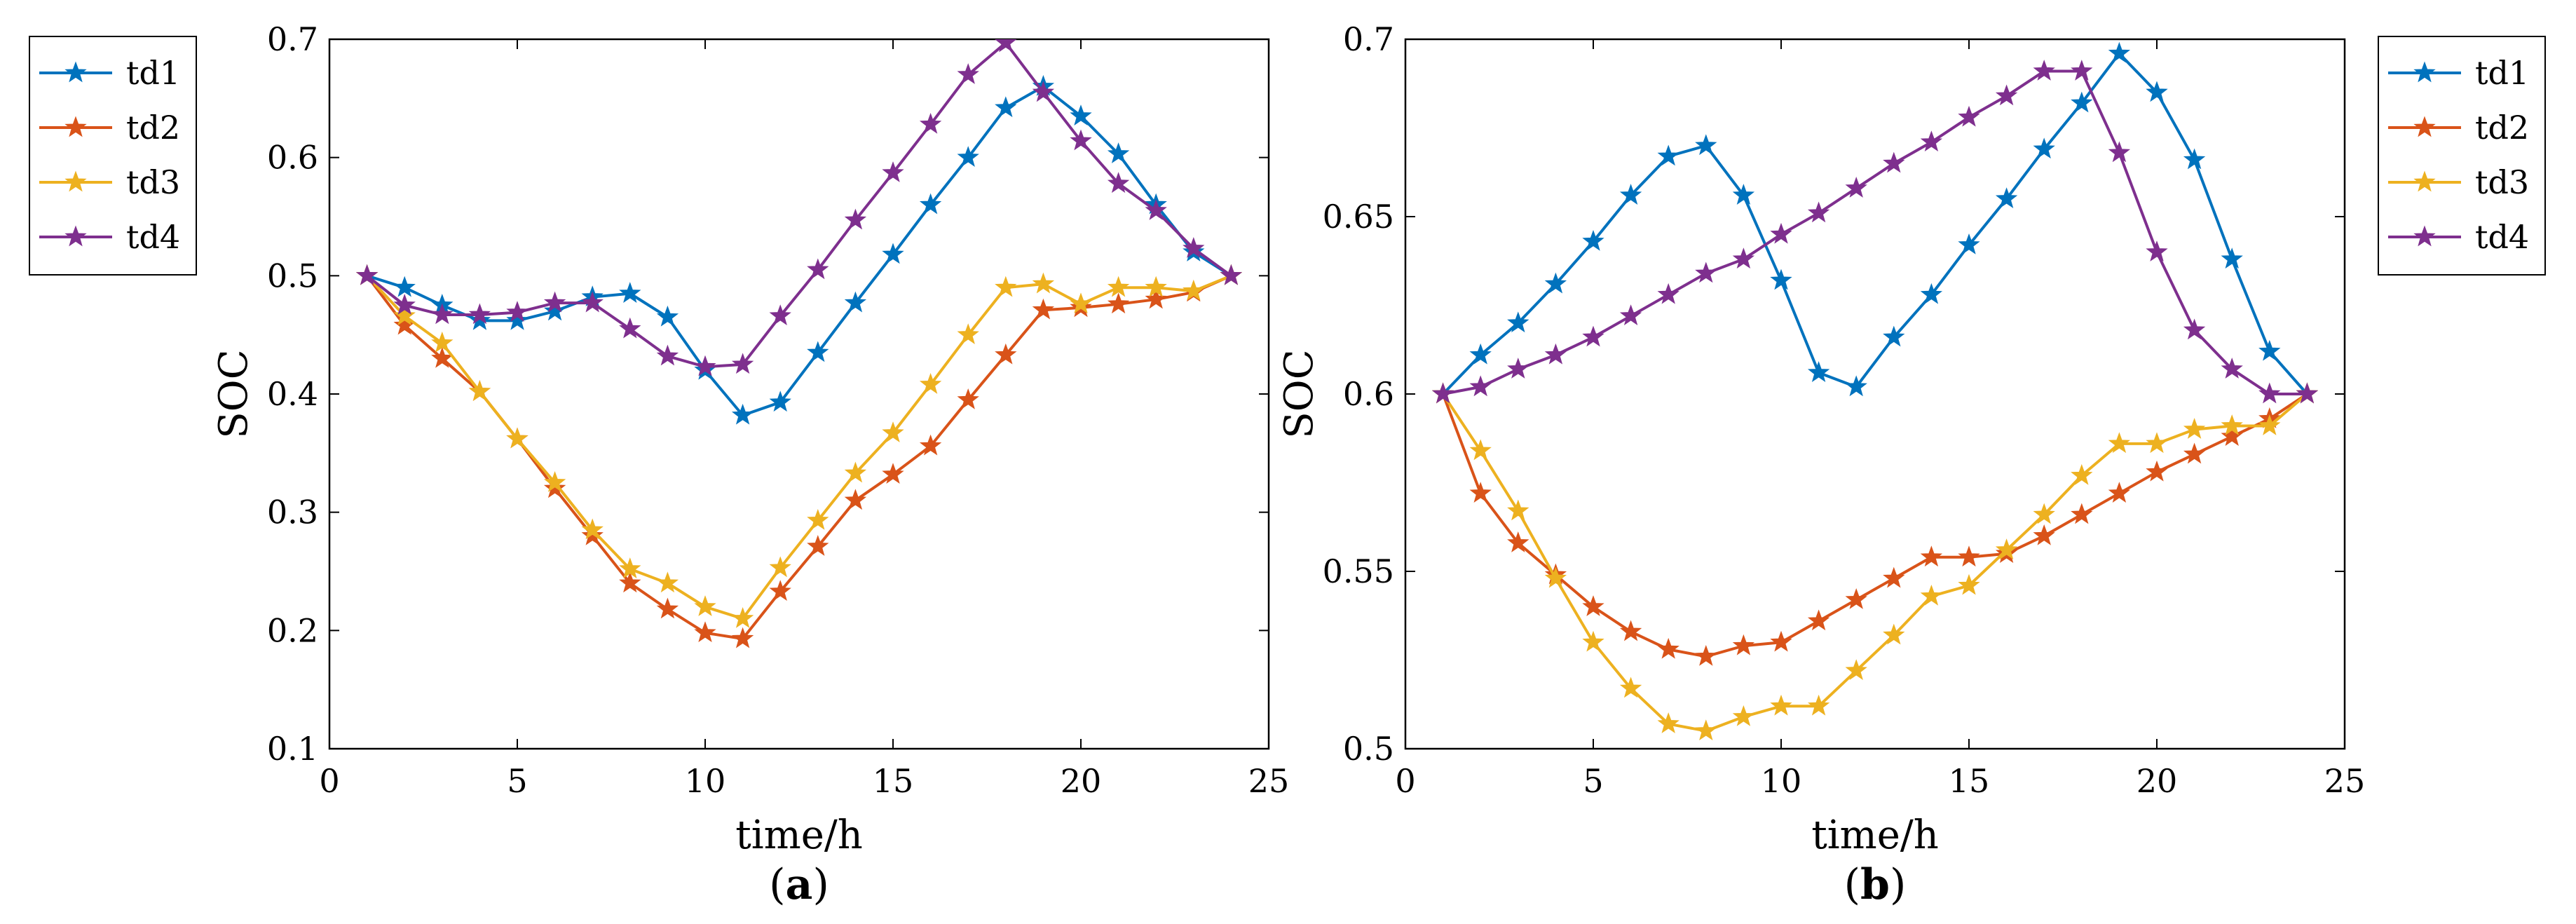 The height and width of the screenshot is (924, 2576). I want to click on legend-entries-b: td1 td2 td3 td4, so click(2458, 155).